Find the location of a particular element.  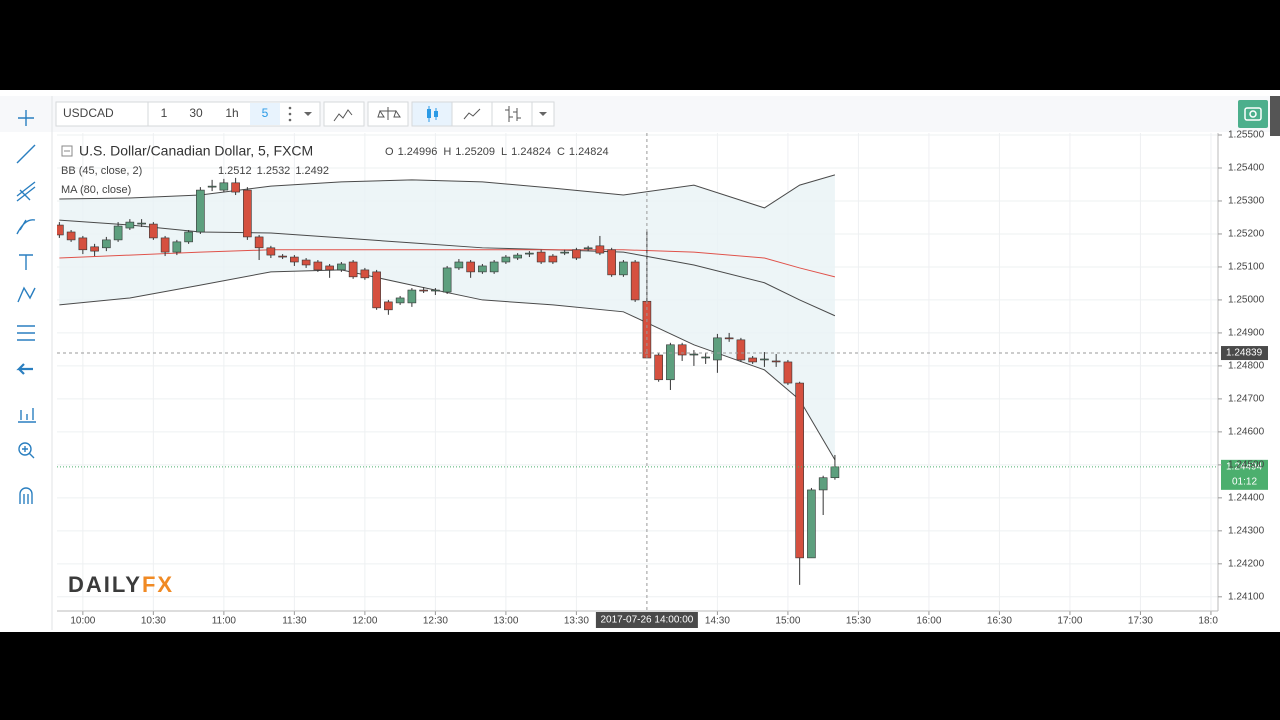

x-tick-label: 16:00 is located at coordinates (928, 621).